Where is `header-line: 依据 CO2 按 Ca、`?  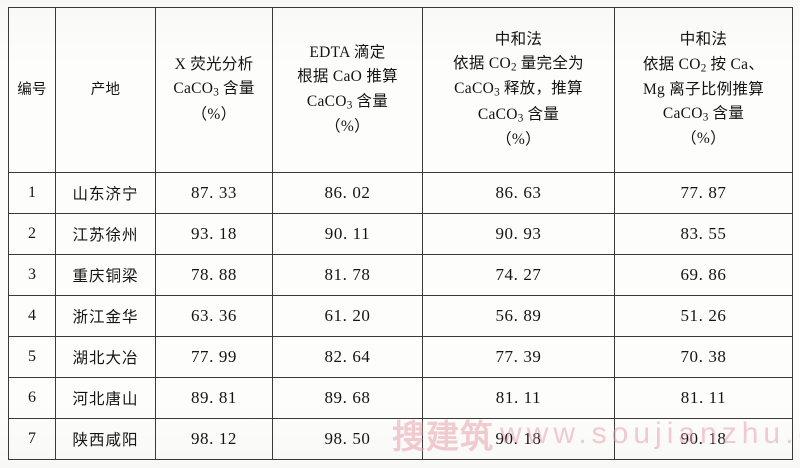 header-line: 依据 CO2 按 Ca、 is located at coordinates (703, 65).